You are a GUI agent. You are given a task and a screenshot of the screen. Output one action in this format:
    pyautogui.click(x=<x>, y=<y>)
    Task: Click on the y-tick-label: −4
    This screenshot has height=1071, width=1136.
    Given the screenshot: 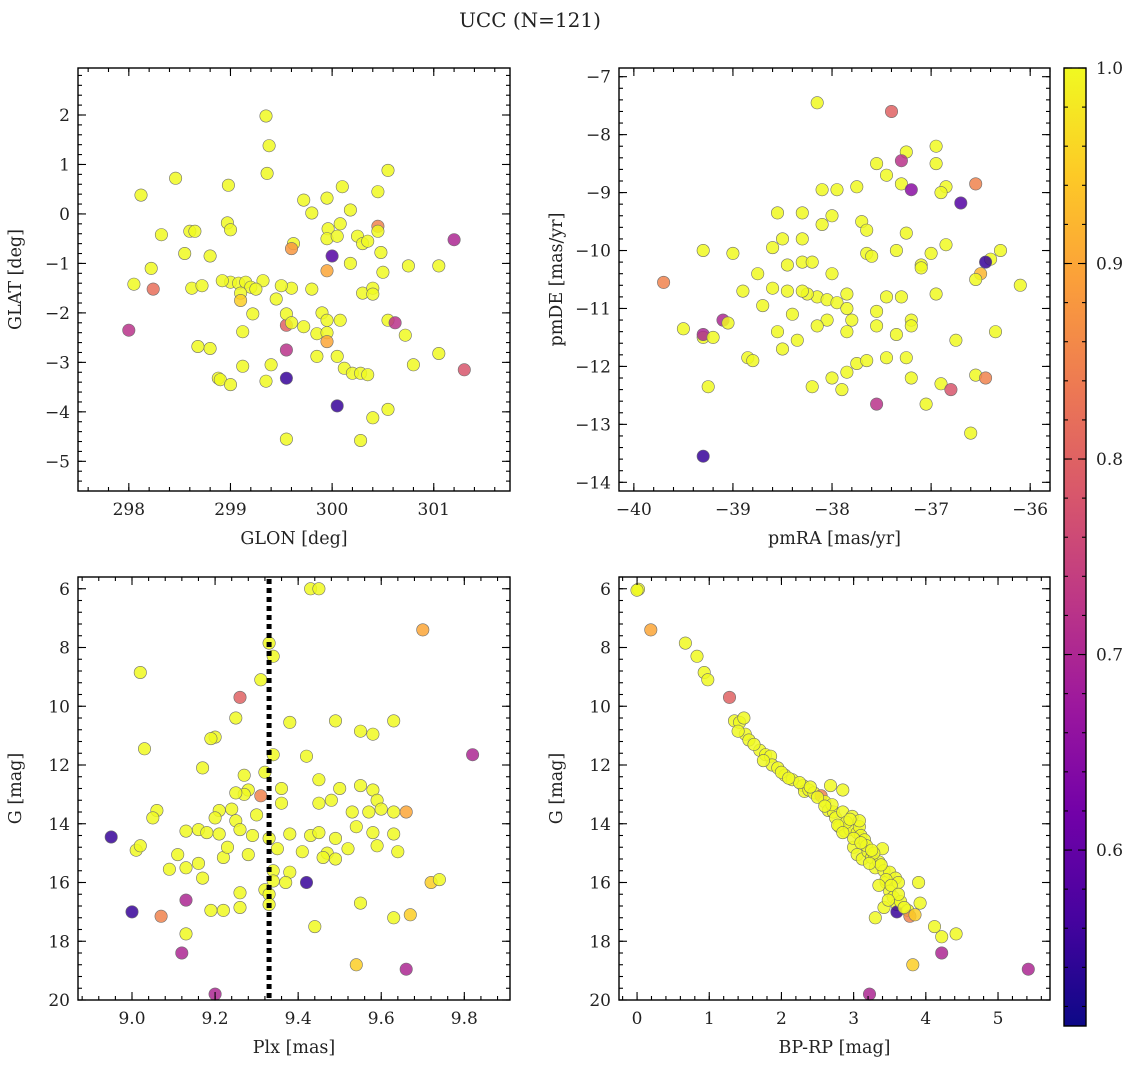 What is the action you would take?
    pyautogui.click(x=57, y=413)
    